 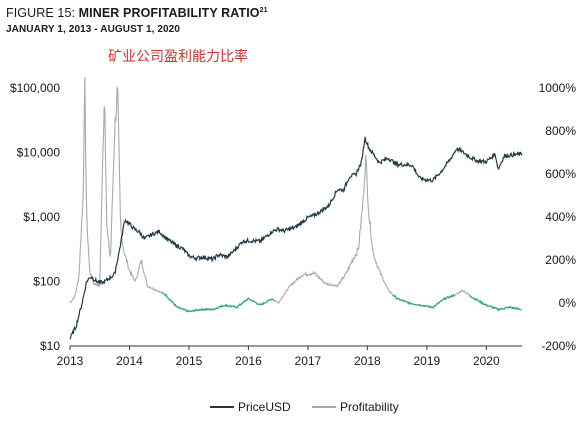 What do you see at coordinates (369, 407) in the screenshot?
I see `legend-label-profitability: Profitability` at bounding box center [369, 407].